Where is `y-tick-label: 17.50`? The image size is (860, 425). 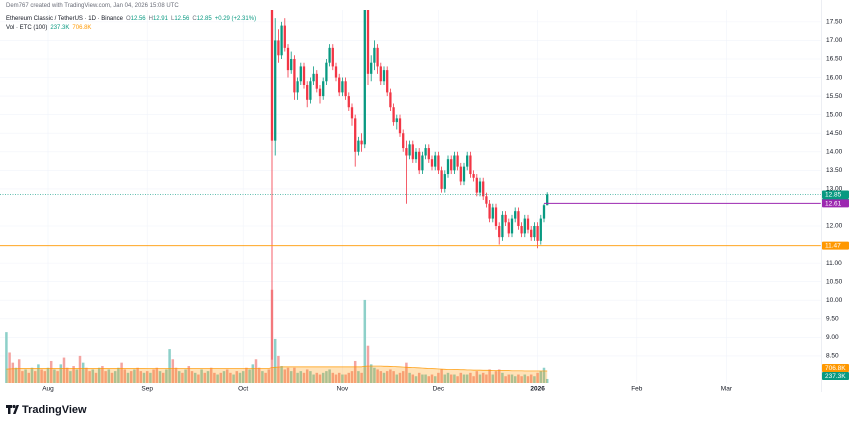 y-tick-label: 17.50 is located at coordinates (834, 22).